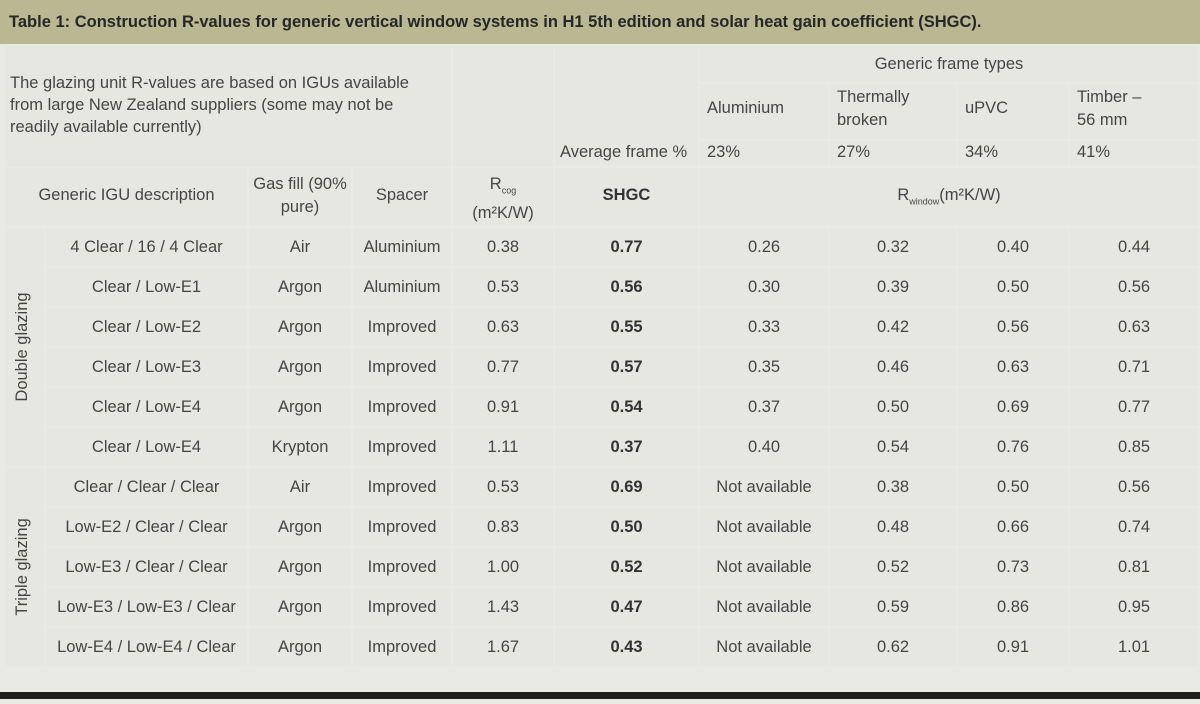  What do you see at coordinates (1013, 407) in the screenshot?
I see `cell-upvc: 0.69` at bounding box center [1013, 407].